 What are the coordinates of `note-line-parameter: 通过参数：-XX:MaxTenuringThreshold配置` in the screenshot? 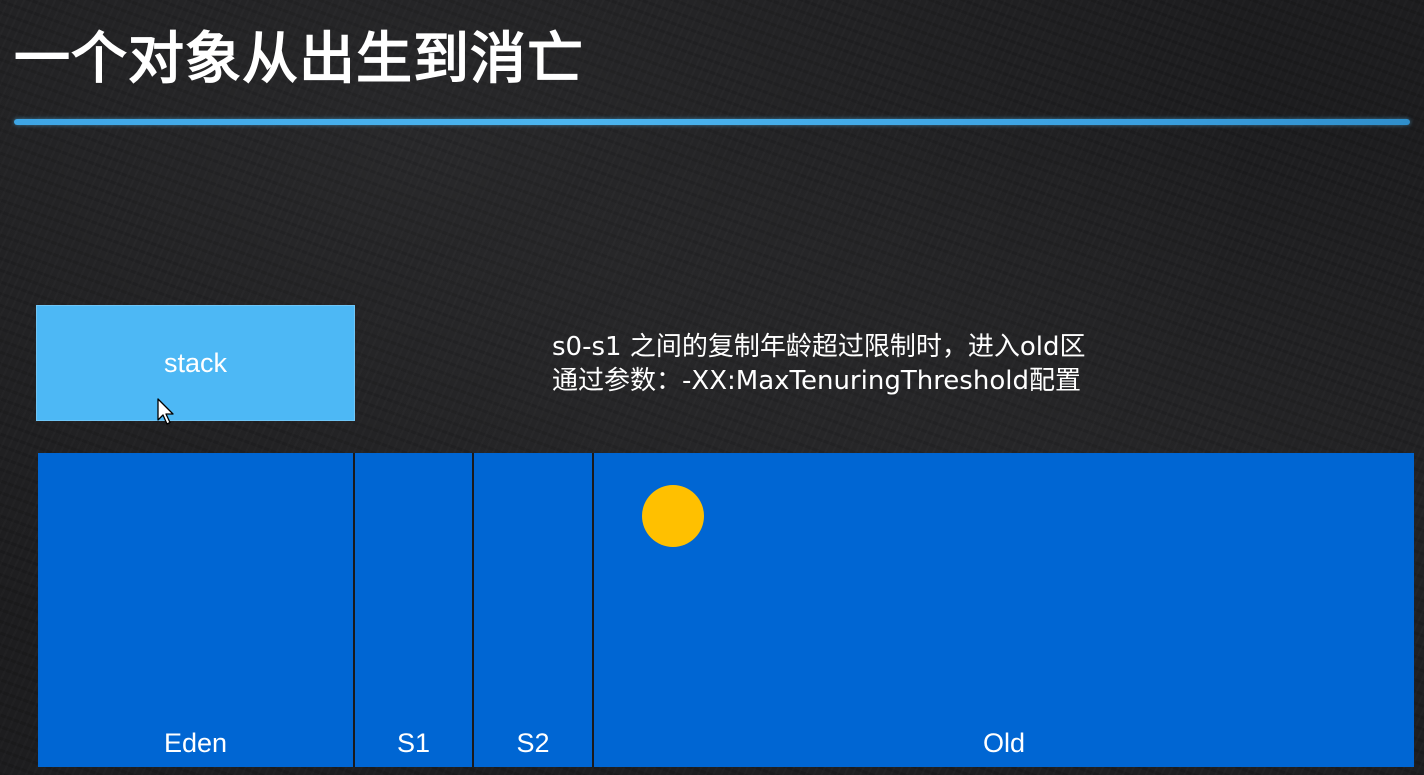 It's located at (816, 381).